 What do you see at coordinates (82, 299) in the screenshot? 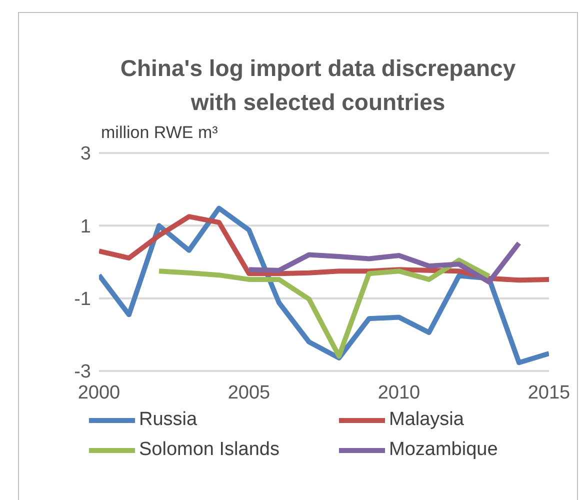
I see `y-tick-label: -1` at bounding box center [82, 299].